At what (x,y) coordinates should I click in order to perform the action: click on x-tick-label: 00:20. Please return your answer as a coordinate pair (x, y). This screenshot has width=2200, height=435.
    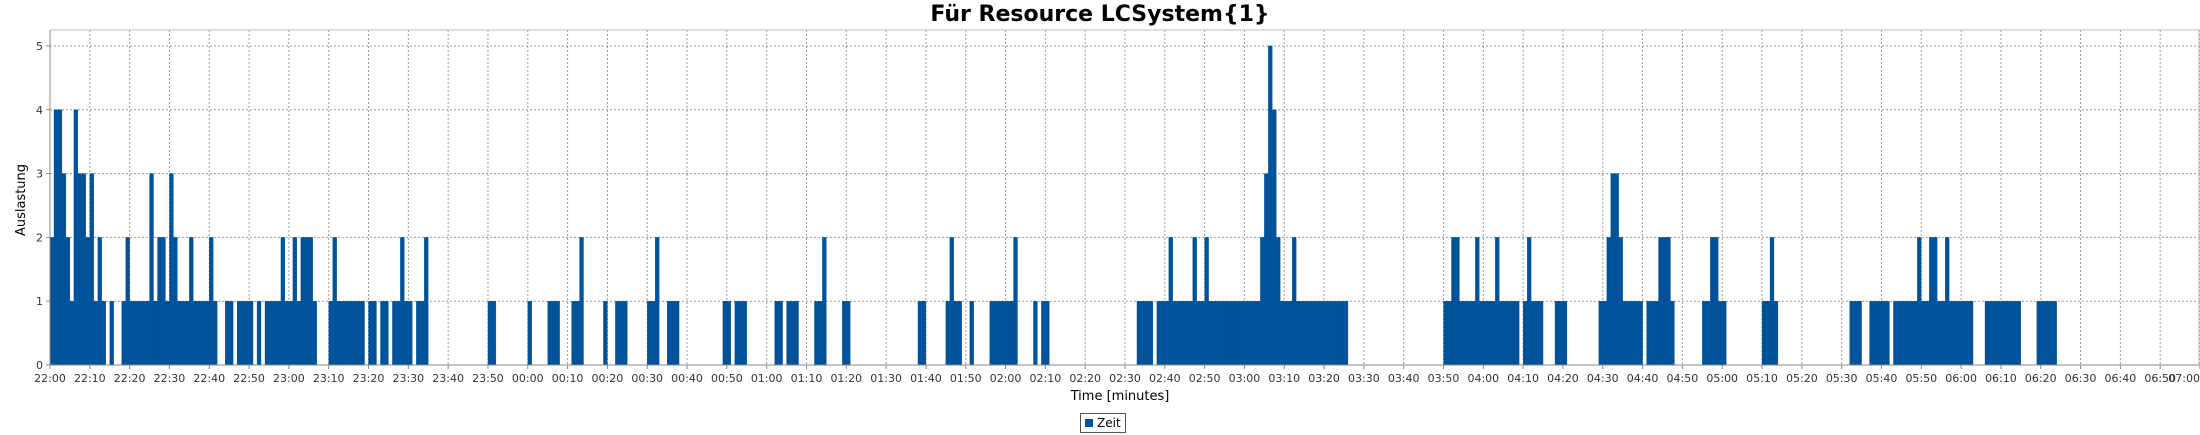
    Looking at the image, I should click on (608, 378).